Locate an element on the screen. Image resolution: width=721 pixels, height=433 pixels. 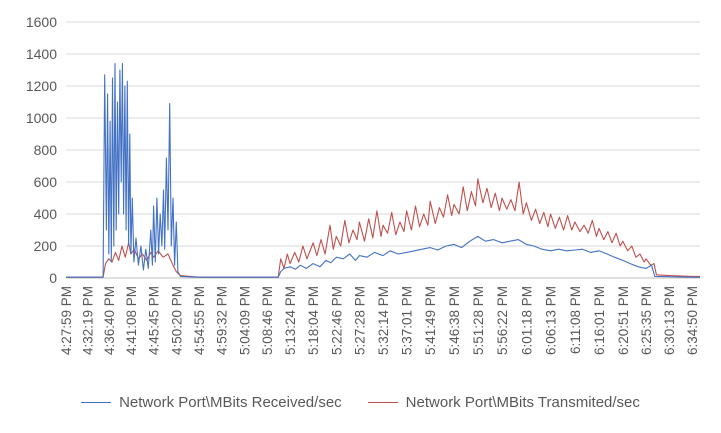
x-tick-label: 6:06:13 PM is located at coordinates (551, 320).